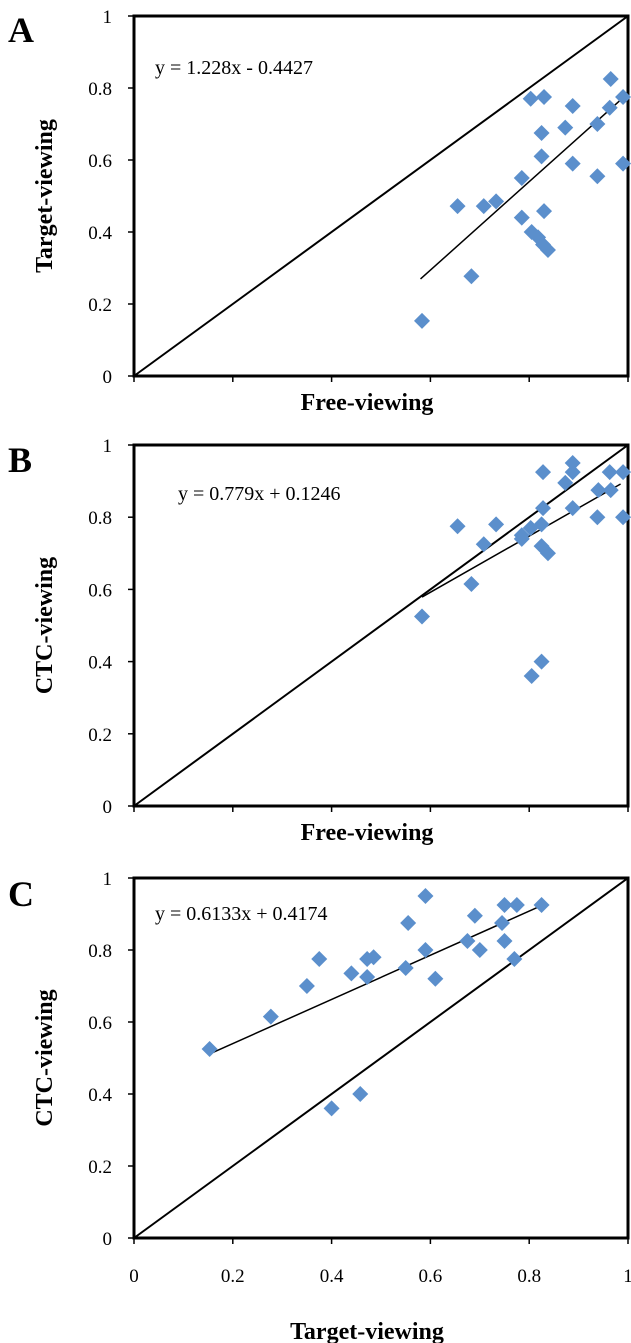  Describe the element at coordinates (21, 30) in the screenshot. I see `panel-label: A` at that location.